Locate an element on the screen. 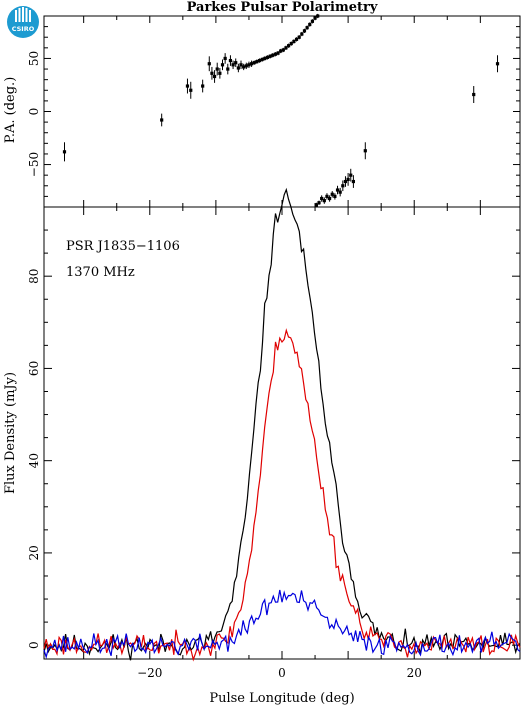 This screenshot has width=522, height=710. flux-ytick-label: 60 is located at coordinates (34, 368).